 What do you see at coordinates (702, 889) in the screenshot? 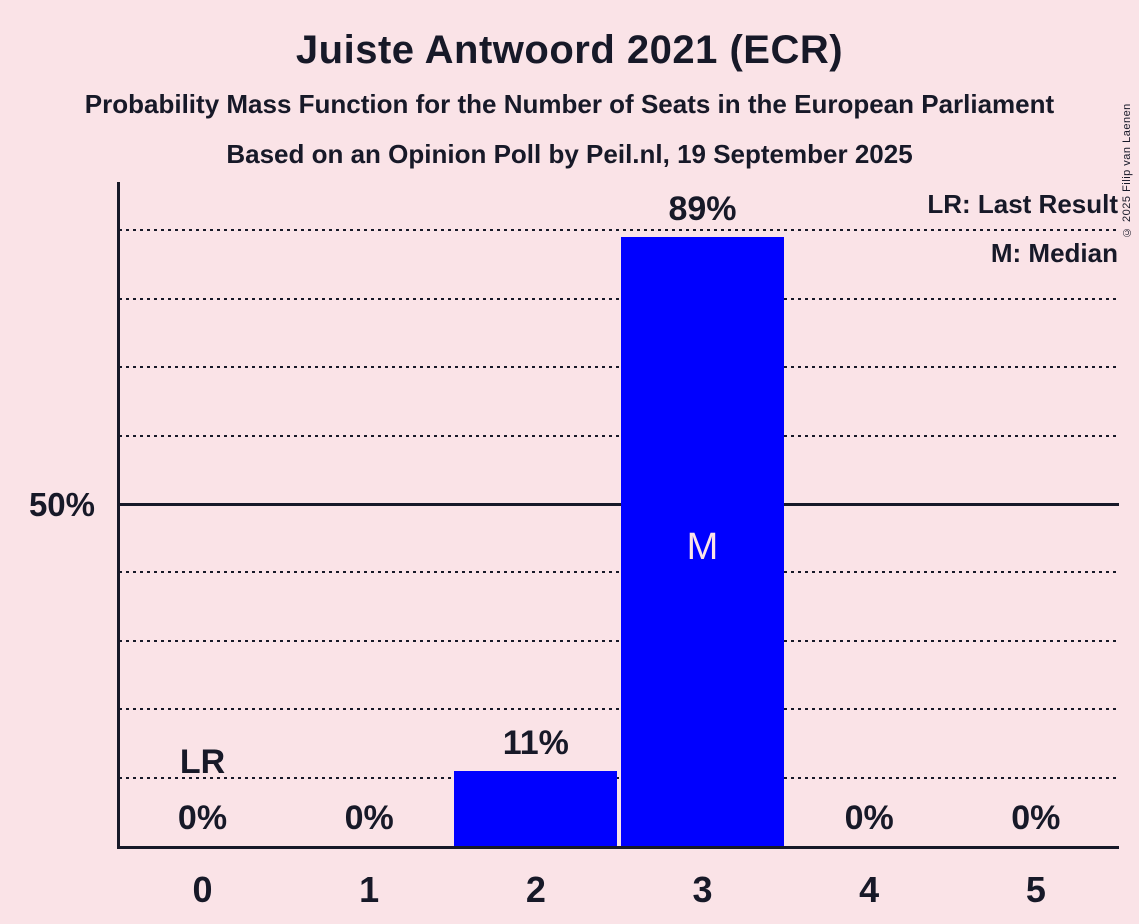
I see `x-tick-label-3: 3` at bounding box center [702, 889].